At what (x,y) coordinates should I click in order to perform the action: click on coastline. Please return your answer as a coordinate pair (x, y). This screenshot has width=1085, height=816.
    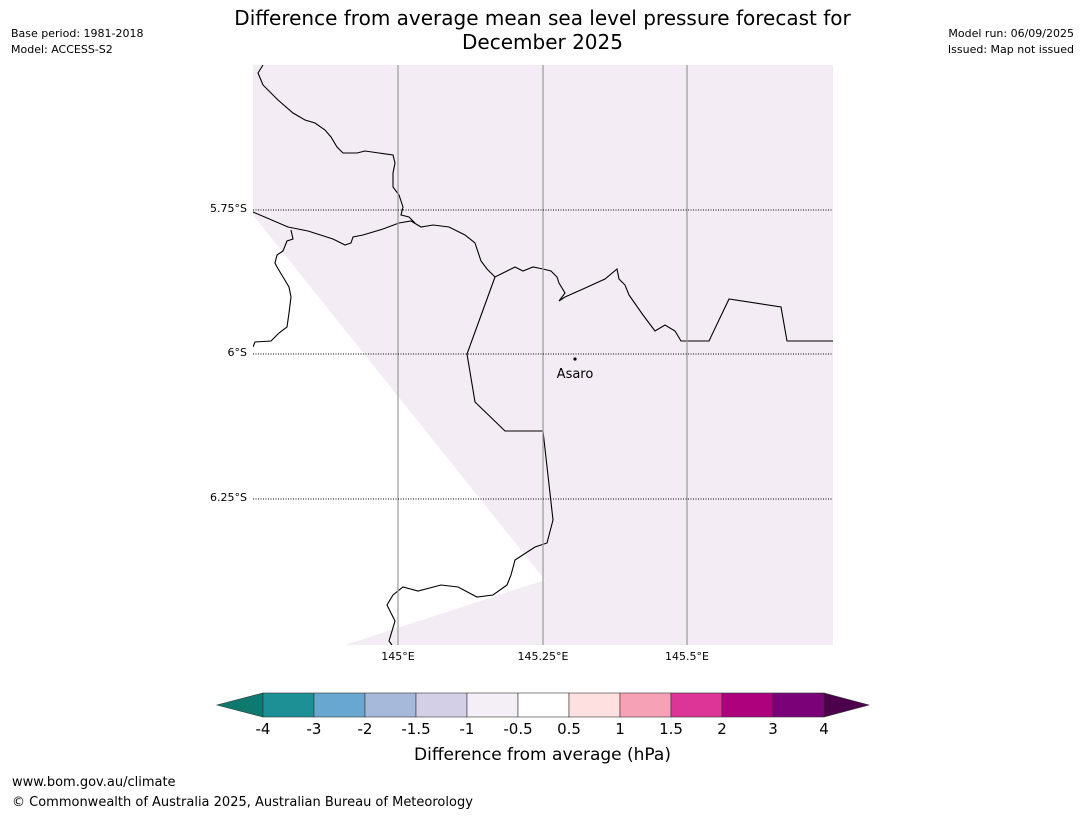
    Looking at the image, I should click on (543, 276).